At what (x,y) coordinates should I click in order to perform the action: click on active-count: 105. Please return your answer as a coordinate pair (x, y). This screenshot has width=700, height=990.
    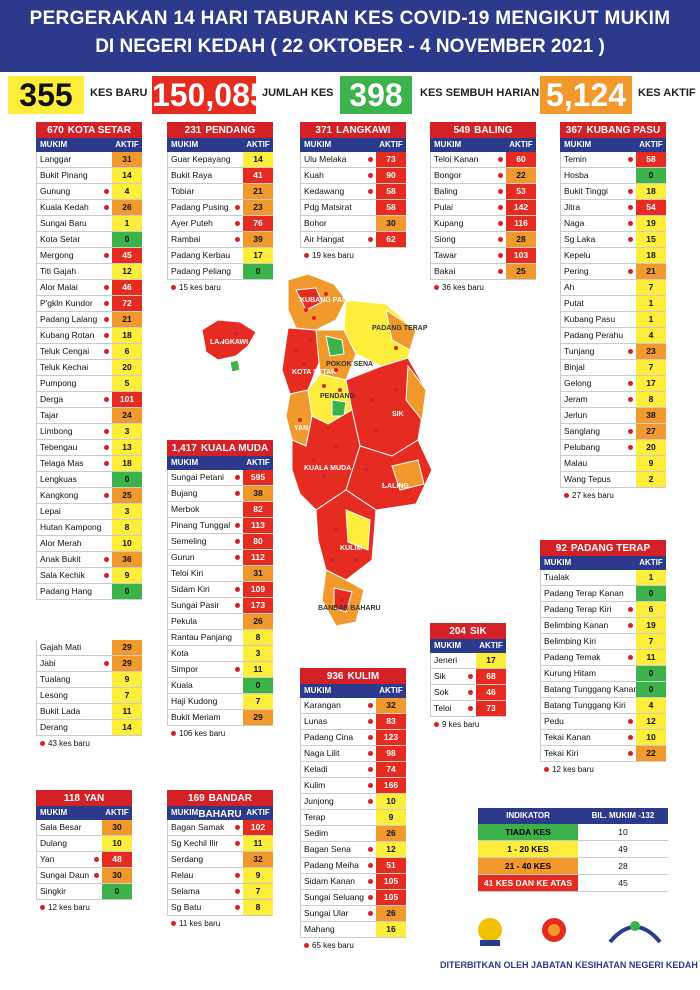
    Looking at the image, I should click on (391, 881).